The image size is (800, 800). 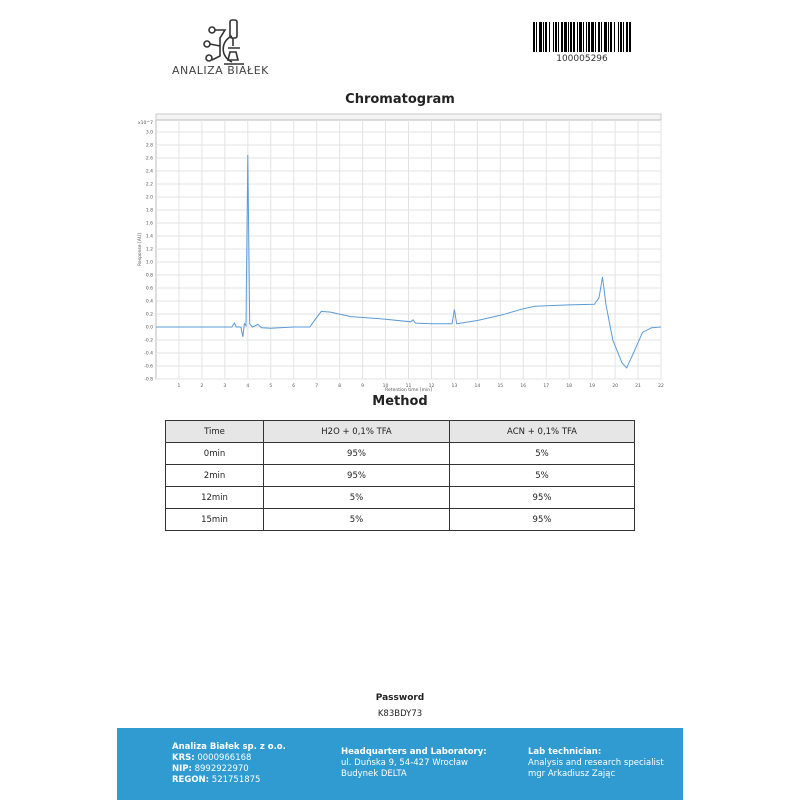 I want to click on column-header: Time, so click(x=214, y=431).